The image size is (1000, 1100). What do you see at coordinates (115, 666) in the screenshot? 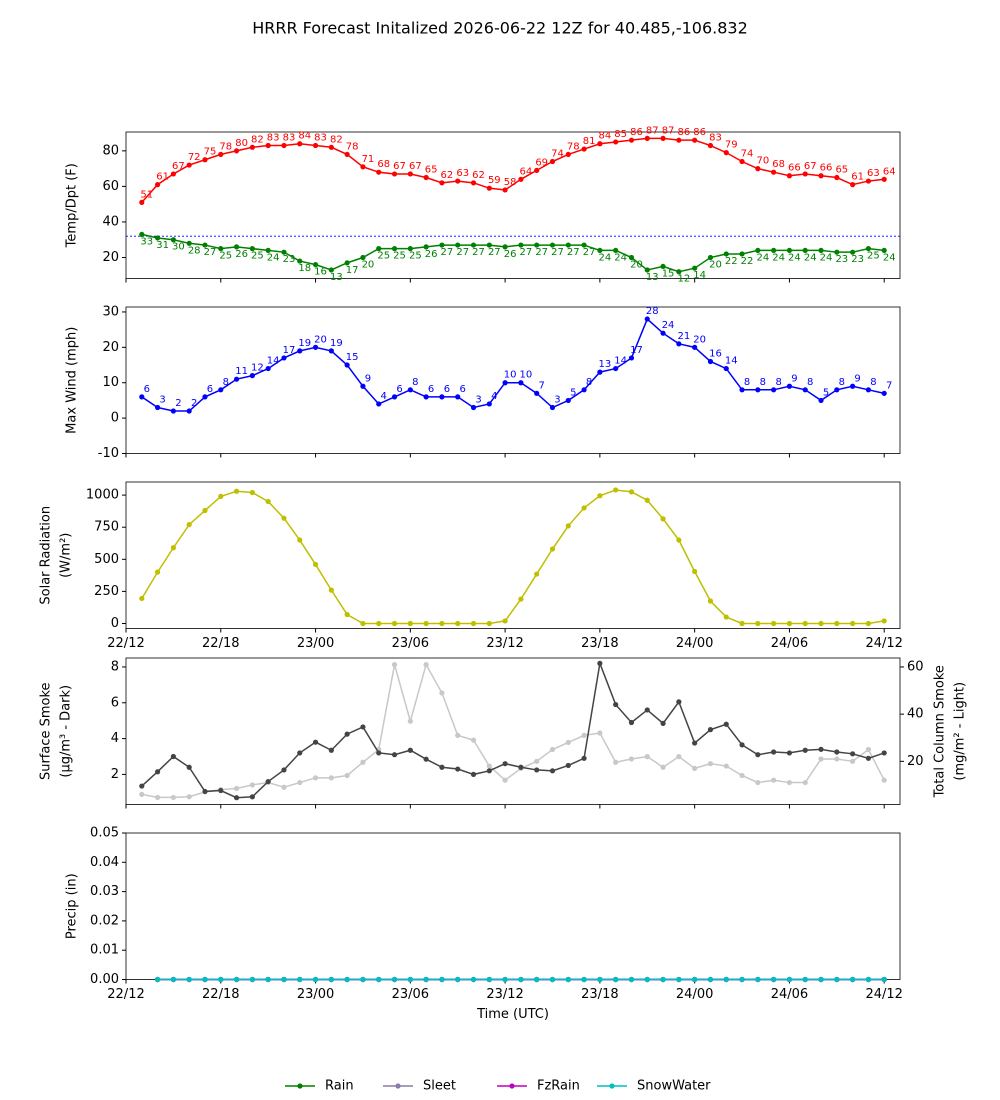
I see `y-tick-label: 8` at bounding box center [115, 666].